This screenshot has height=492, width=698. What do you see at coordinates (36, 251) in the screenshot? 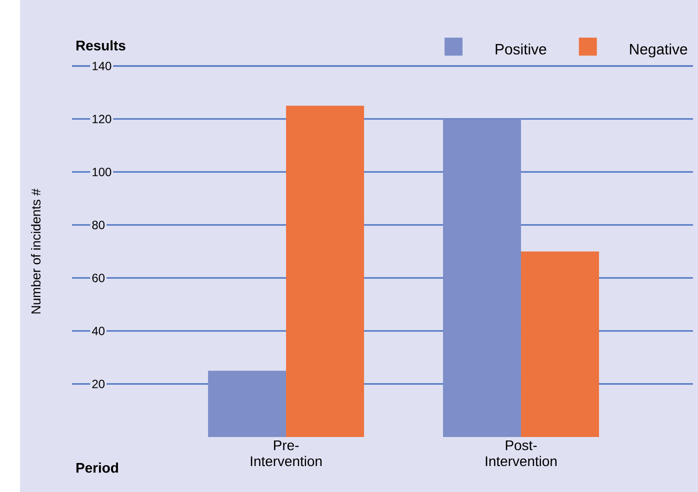
I see `y-axis-title: Number of incidents #` at bounding box center [36, 251].